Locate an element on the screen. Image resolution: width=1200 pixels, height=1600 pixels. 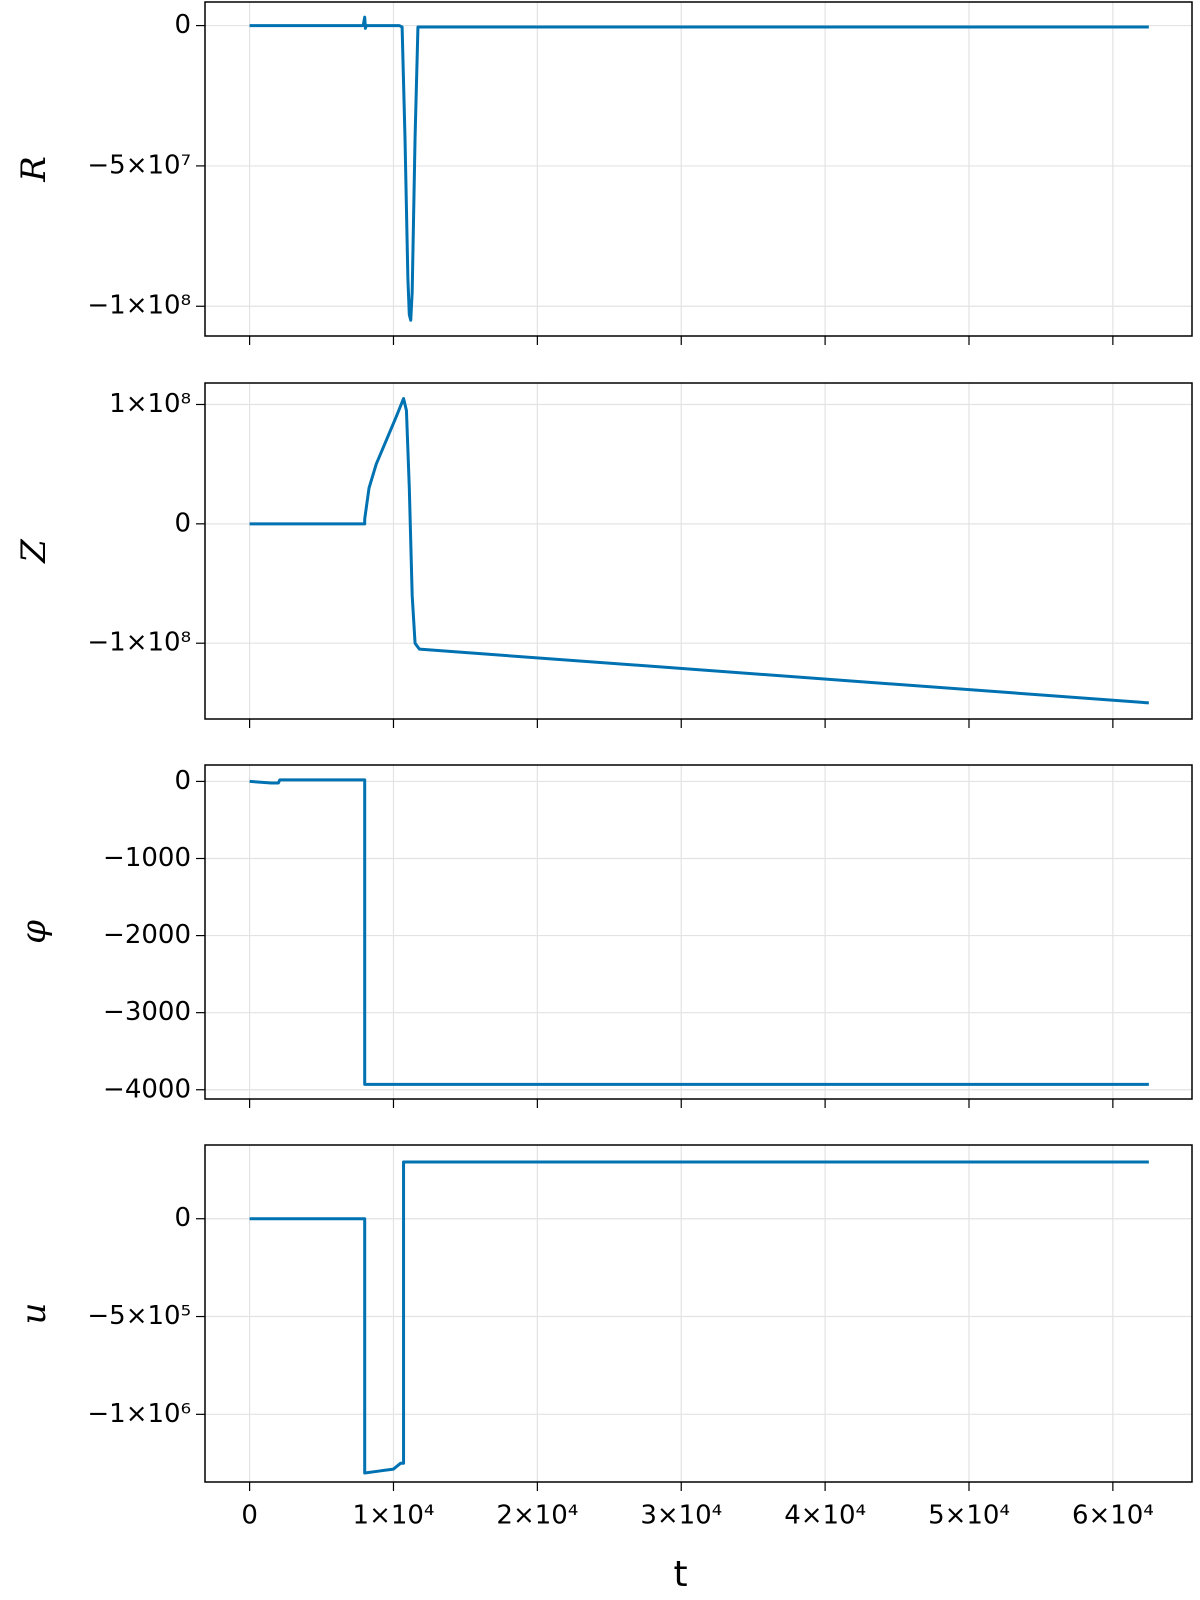
x-axis-label: t is located at coordinates (680, 1574).